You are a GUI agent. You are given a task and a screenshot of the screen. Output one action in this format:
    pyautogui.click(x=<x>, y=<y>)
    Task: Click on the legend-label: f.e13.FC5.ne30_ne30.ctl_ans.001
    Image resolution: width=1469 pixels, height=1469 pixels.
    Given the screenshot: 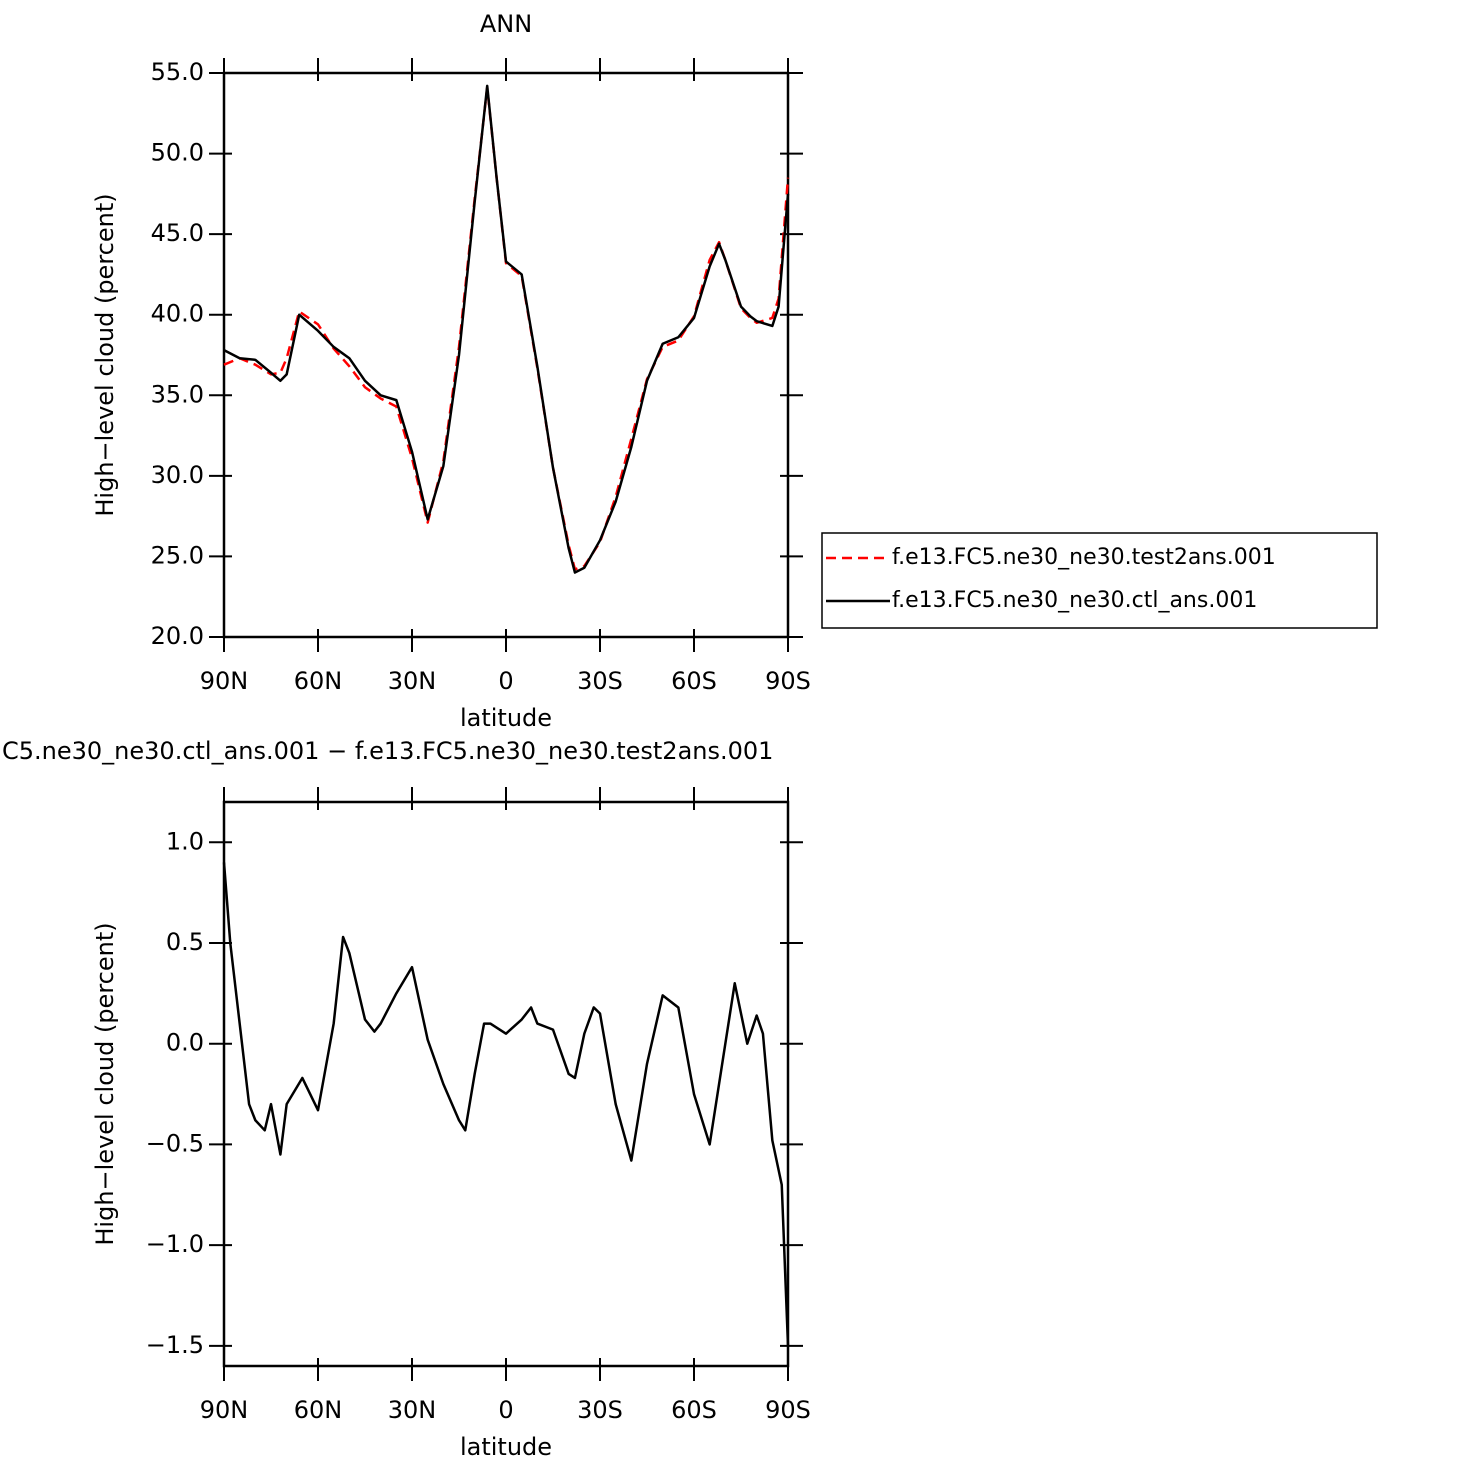 What is the action you would take?
    pyautogui.click(x=1074, y=600)
    